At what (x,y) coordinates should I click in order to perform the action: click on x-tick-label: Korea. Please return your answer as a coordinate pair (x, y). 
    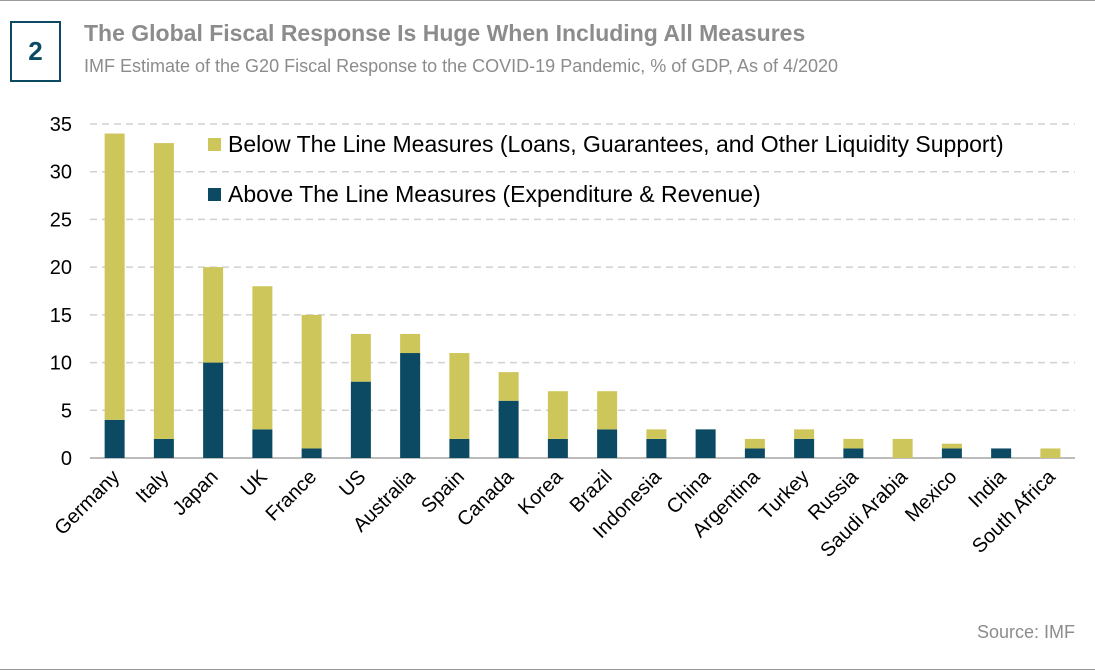
    Looking at the image, I should click on (541, 492).